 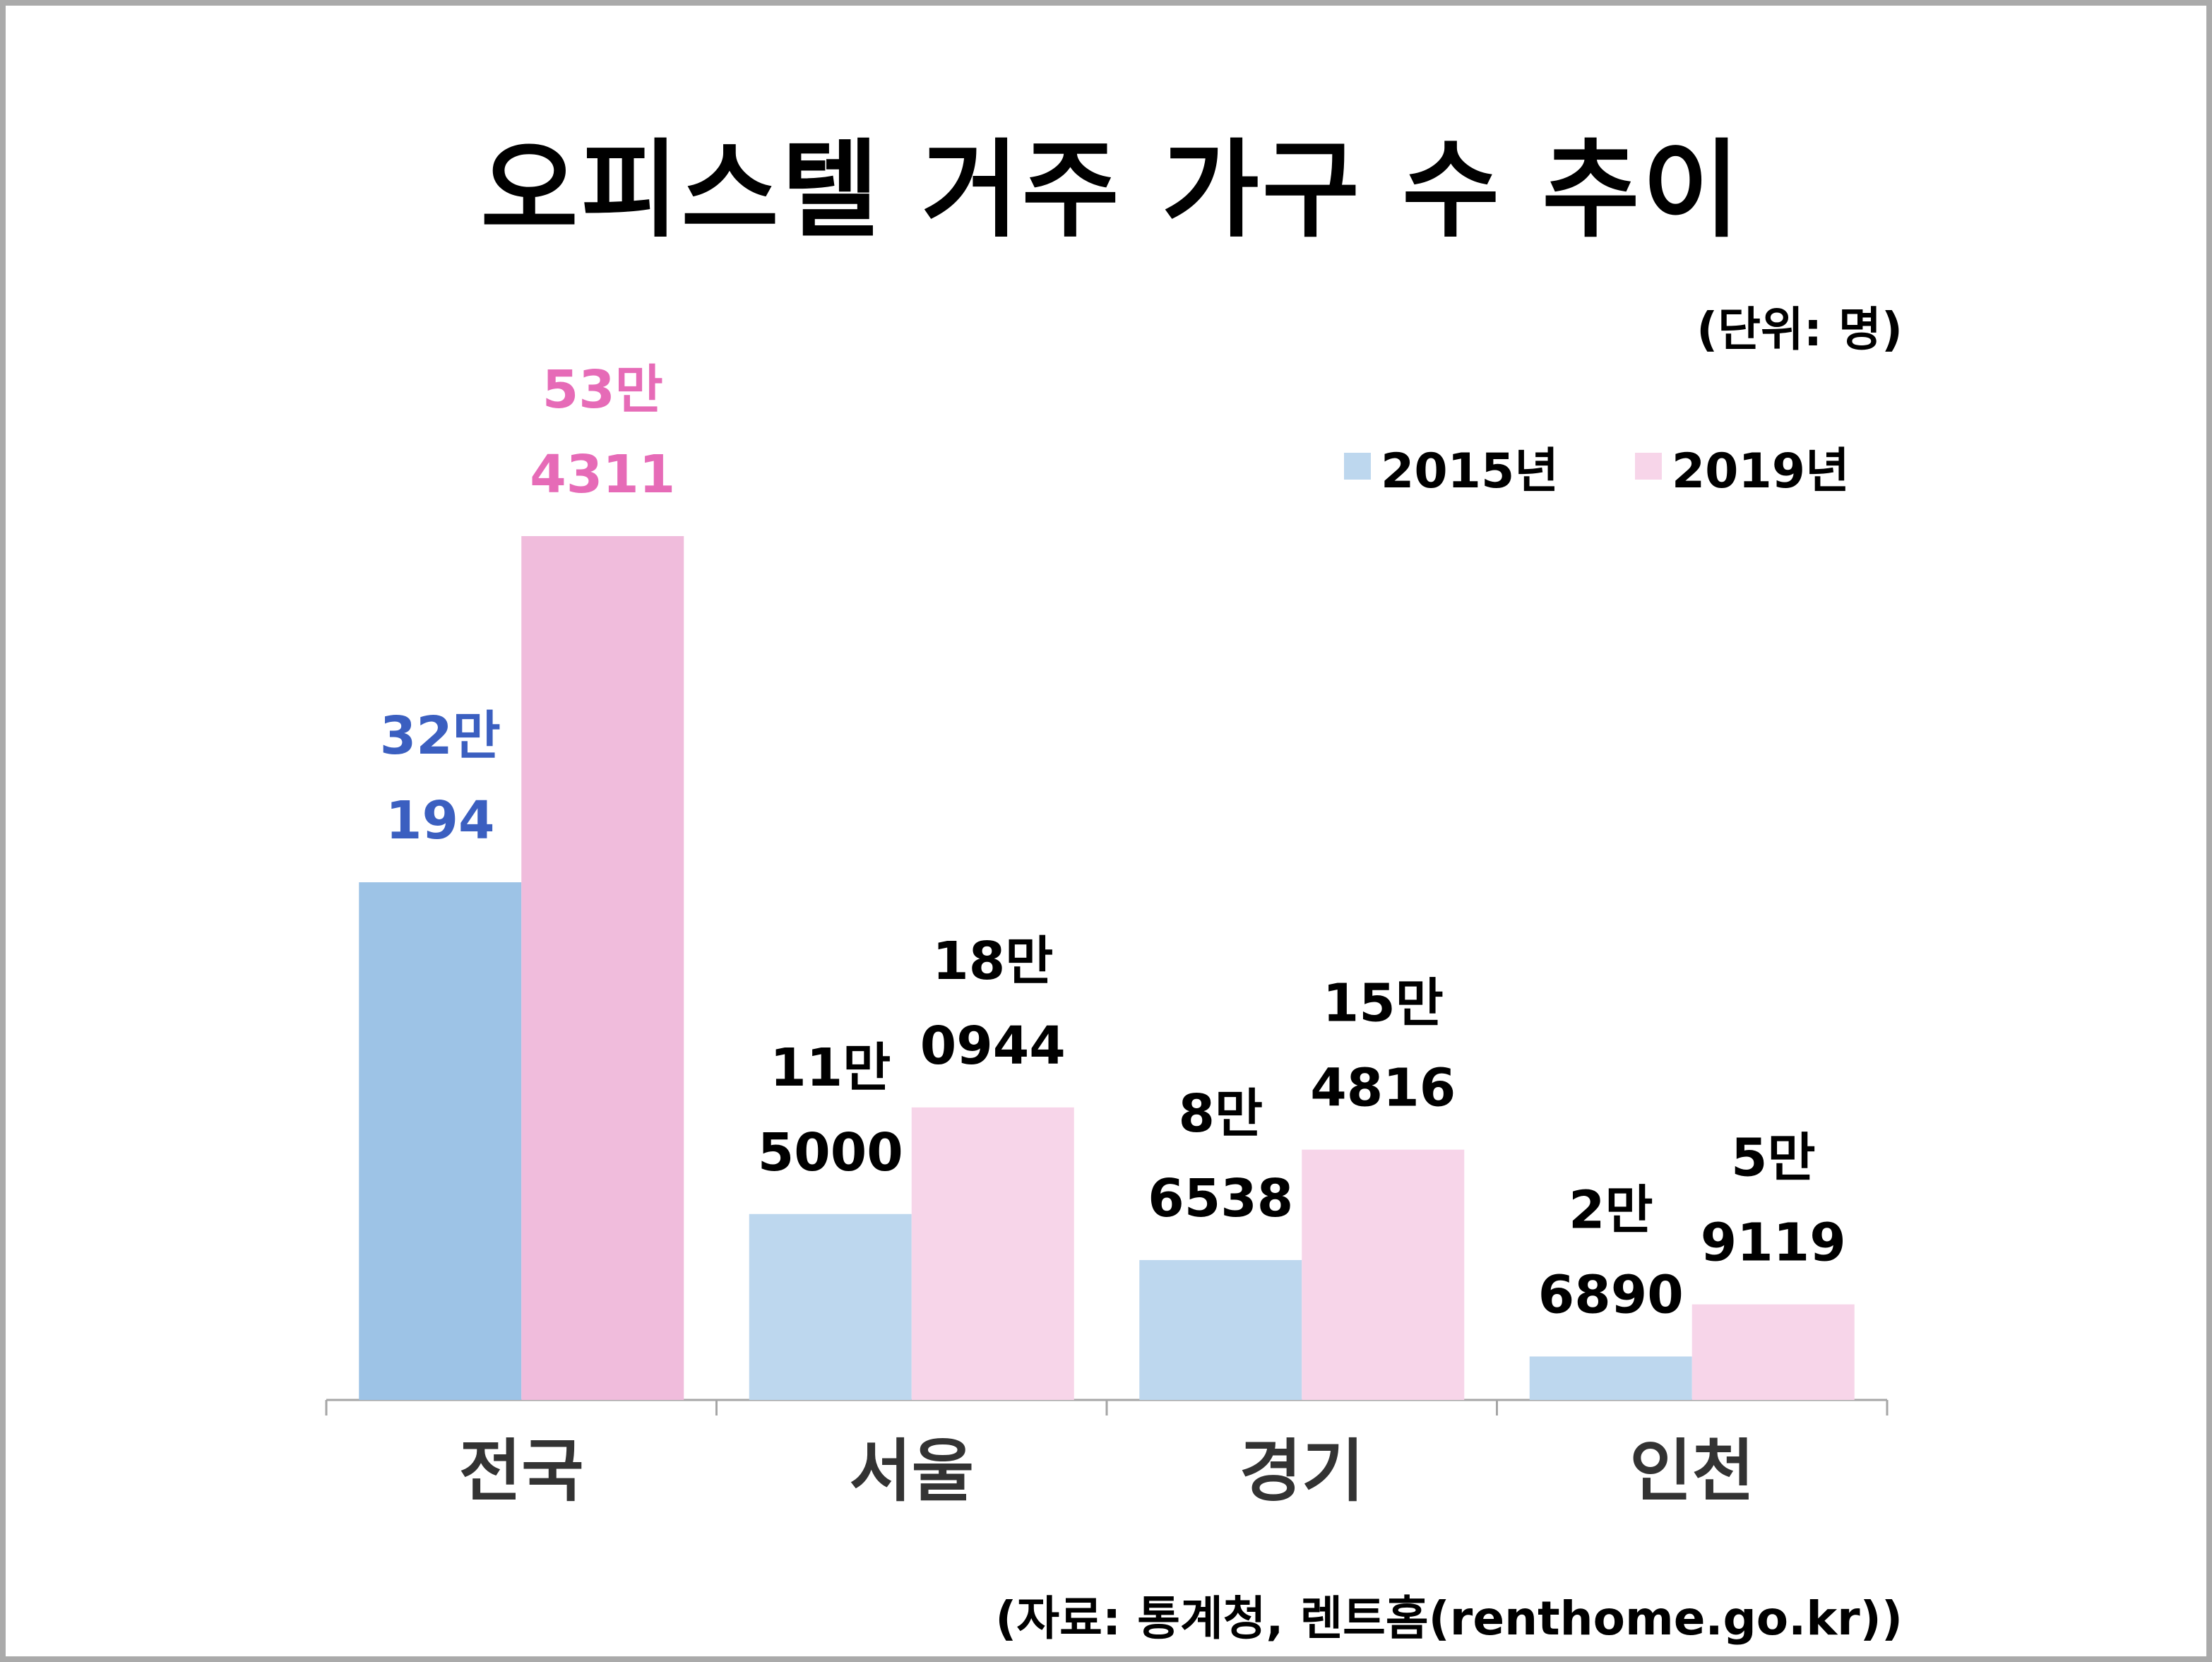 I want to click on data-label: 18만, so click(x=992, y=962).